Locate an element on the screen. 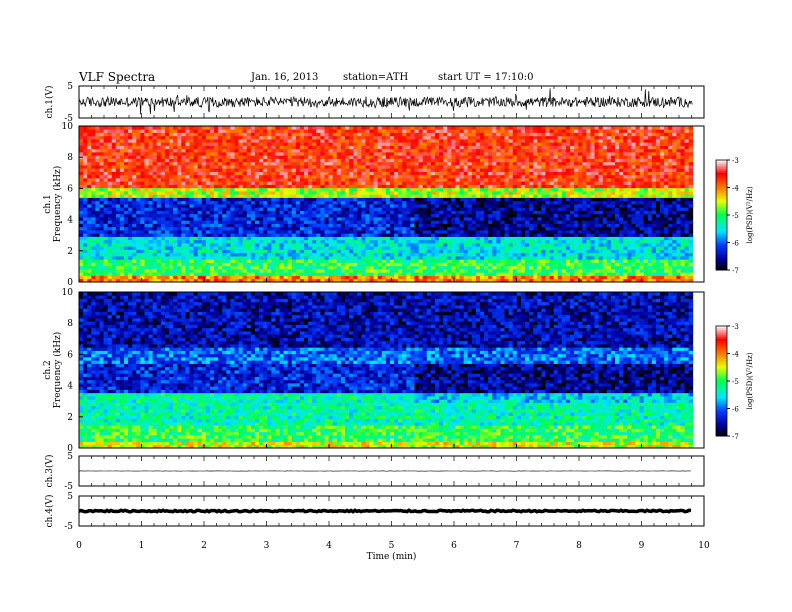  ch2-spectrogram-colorbar-label: log(PSD)(V²/Hz) is located at coordinates (750, 380).